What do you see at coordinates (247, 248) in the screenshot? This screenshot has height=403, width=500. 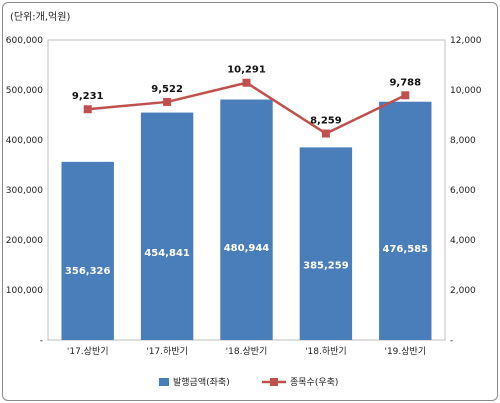 I see `bar-data-label: 480,944` at bounding box center [247, 248].